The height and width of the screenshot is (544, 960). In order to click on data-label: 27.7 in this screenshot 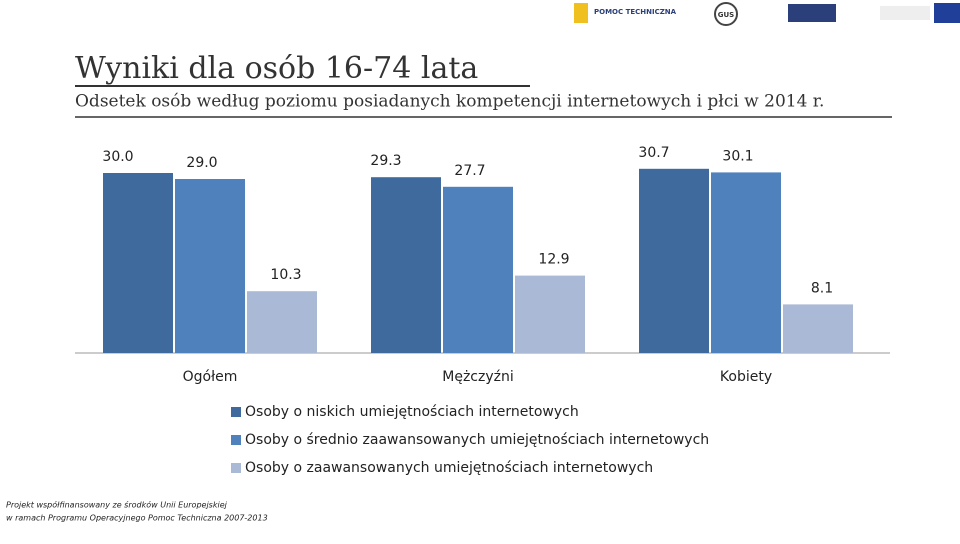, I will do `click(469, 171)`.